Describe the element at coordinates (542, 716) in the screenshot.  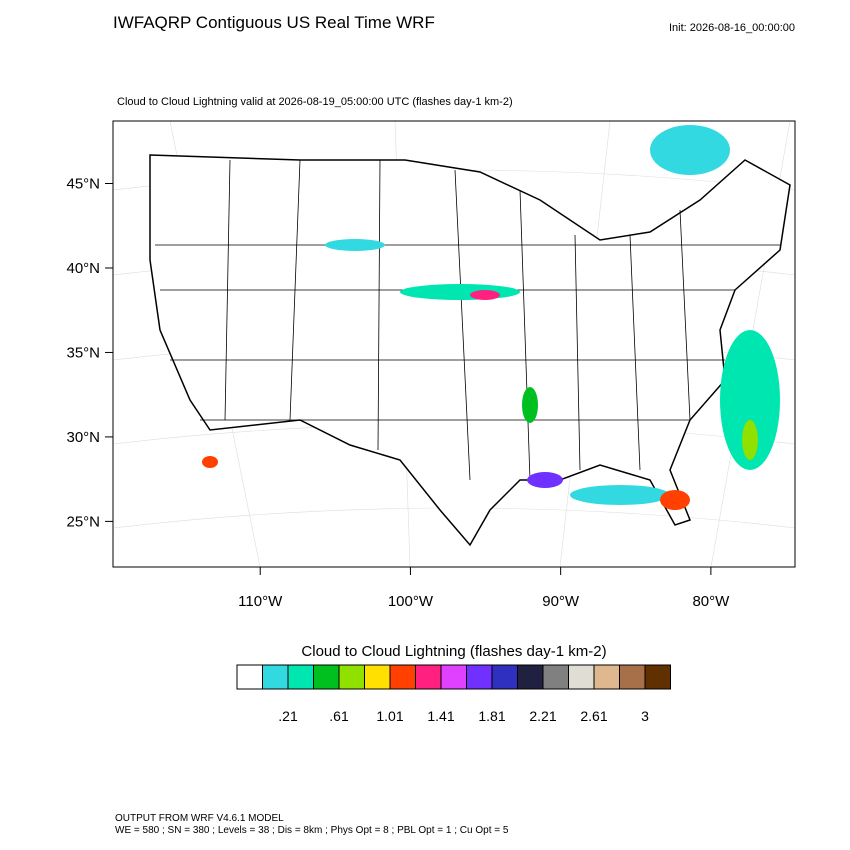
I see `colorbar-label: 2.21` at that location.